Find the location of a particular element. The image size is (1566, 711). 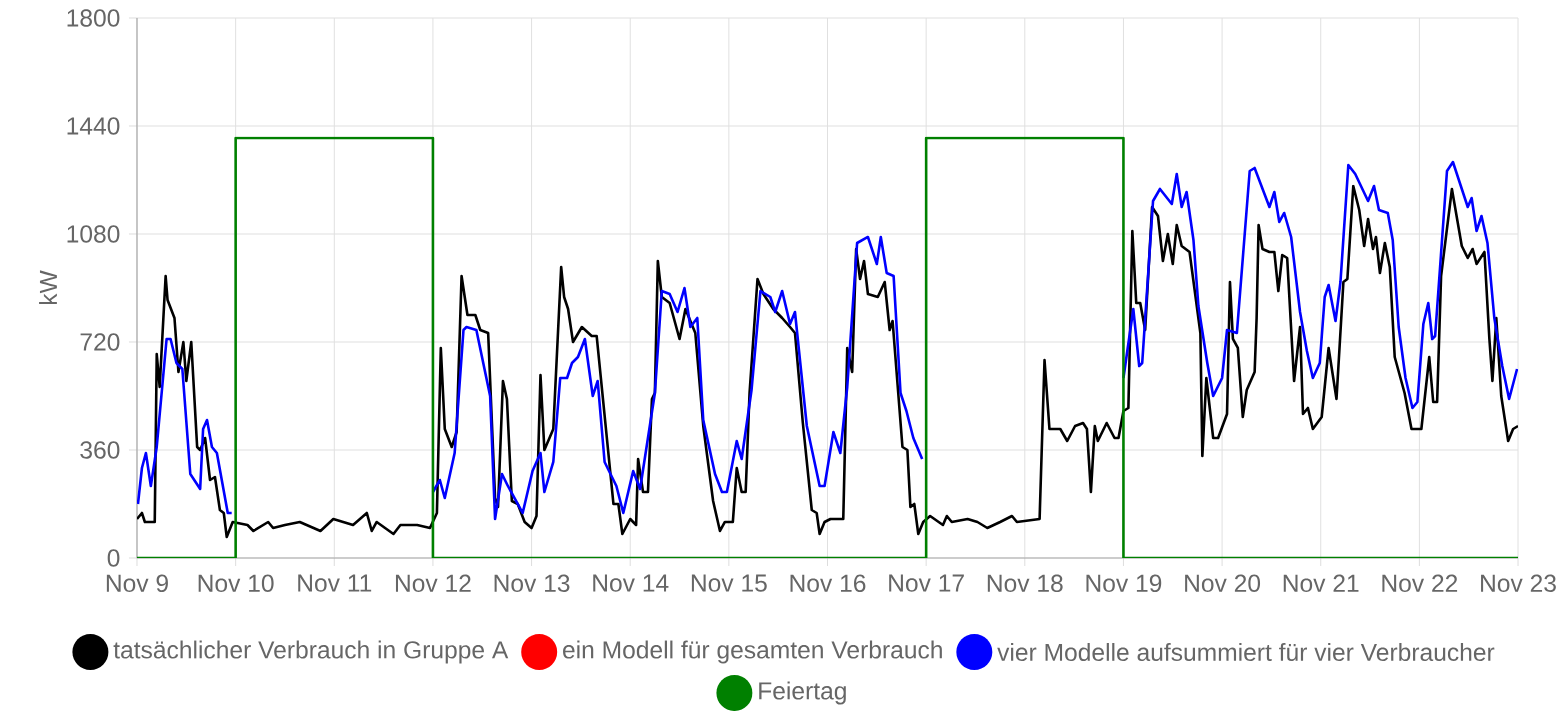

legend-label: vier Modelle aufsummiert für vier Verbraucher is located at coordinates (1246, 652).